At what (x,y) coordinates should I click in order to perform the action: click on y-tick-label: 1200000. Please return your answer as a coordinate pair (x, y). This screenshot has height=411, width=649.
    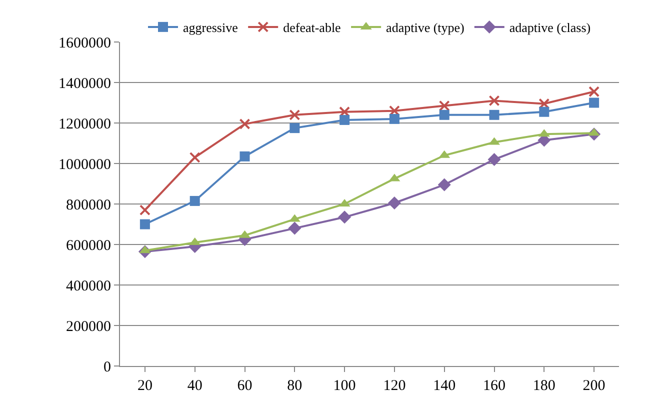
    Looking at the image, I should click on (84, 124).